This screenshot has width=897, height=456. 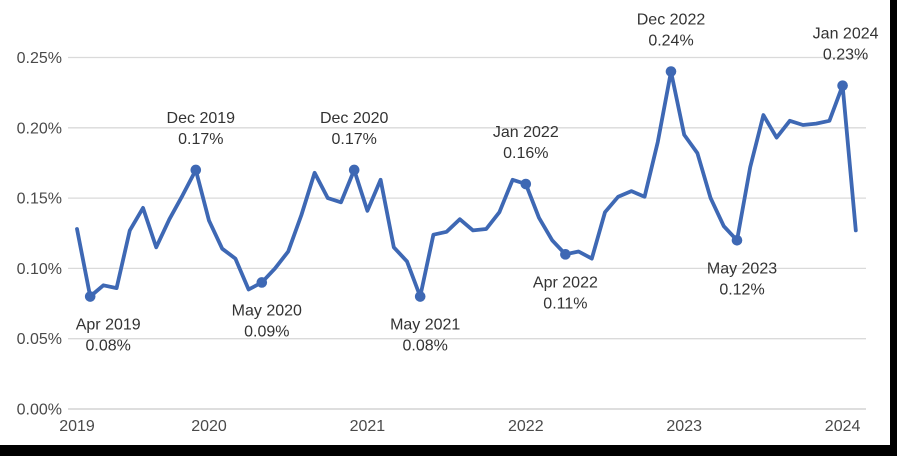 I want to click on y-axis-tick-label: 0.25%, so click(x=39, y=58).